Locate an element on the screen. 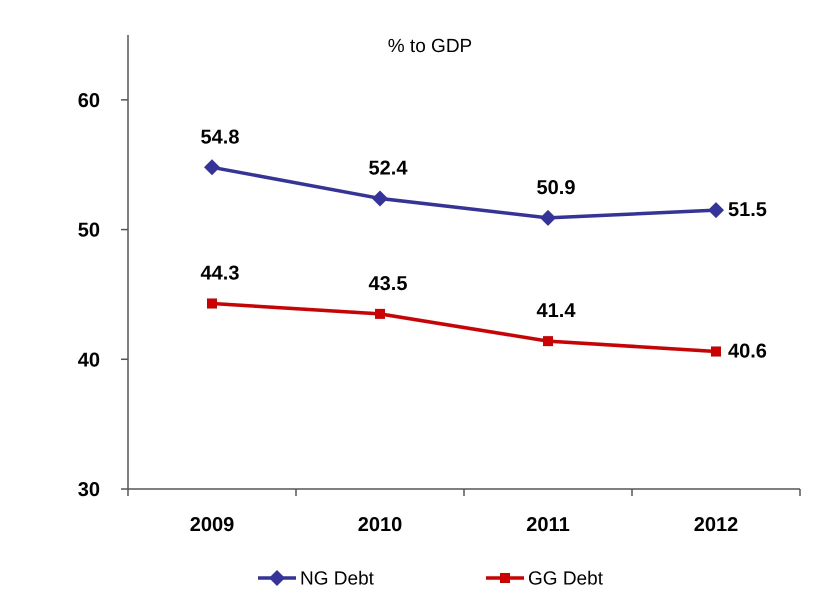 The height and width of the screenshot is (605, 815). legend-label: GG Debt is located at coordinates (566, 579).